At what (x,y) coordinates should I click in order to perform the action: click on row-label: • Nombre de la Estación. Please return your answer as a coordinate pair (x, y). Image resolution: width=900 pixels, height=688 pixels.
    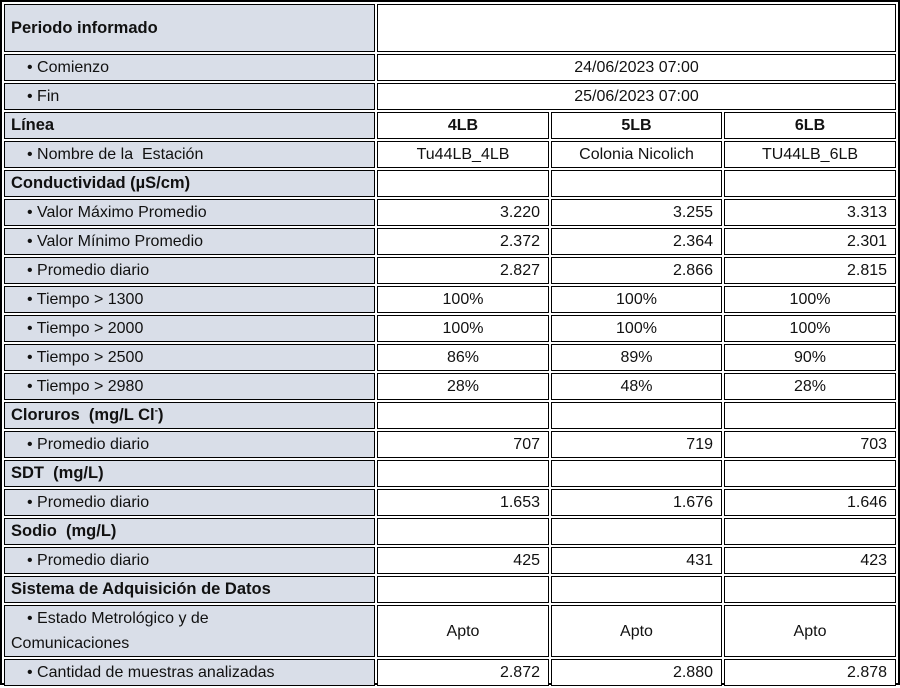
    Looking at the image, I should click on (189, 154).